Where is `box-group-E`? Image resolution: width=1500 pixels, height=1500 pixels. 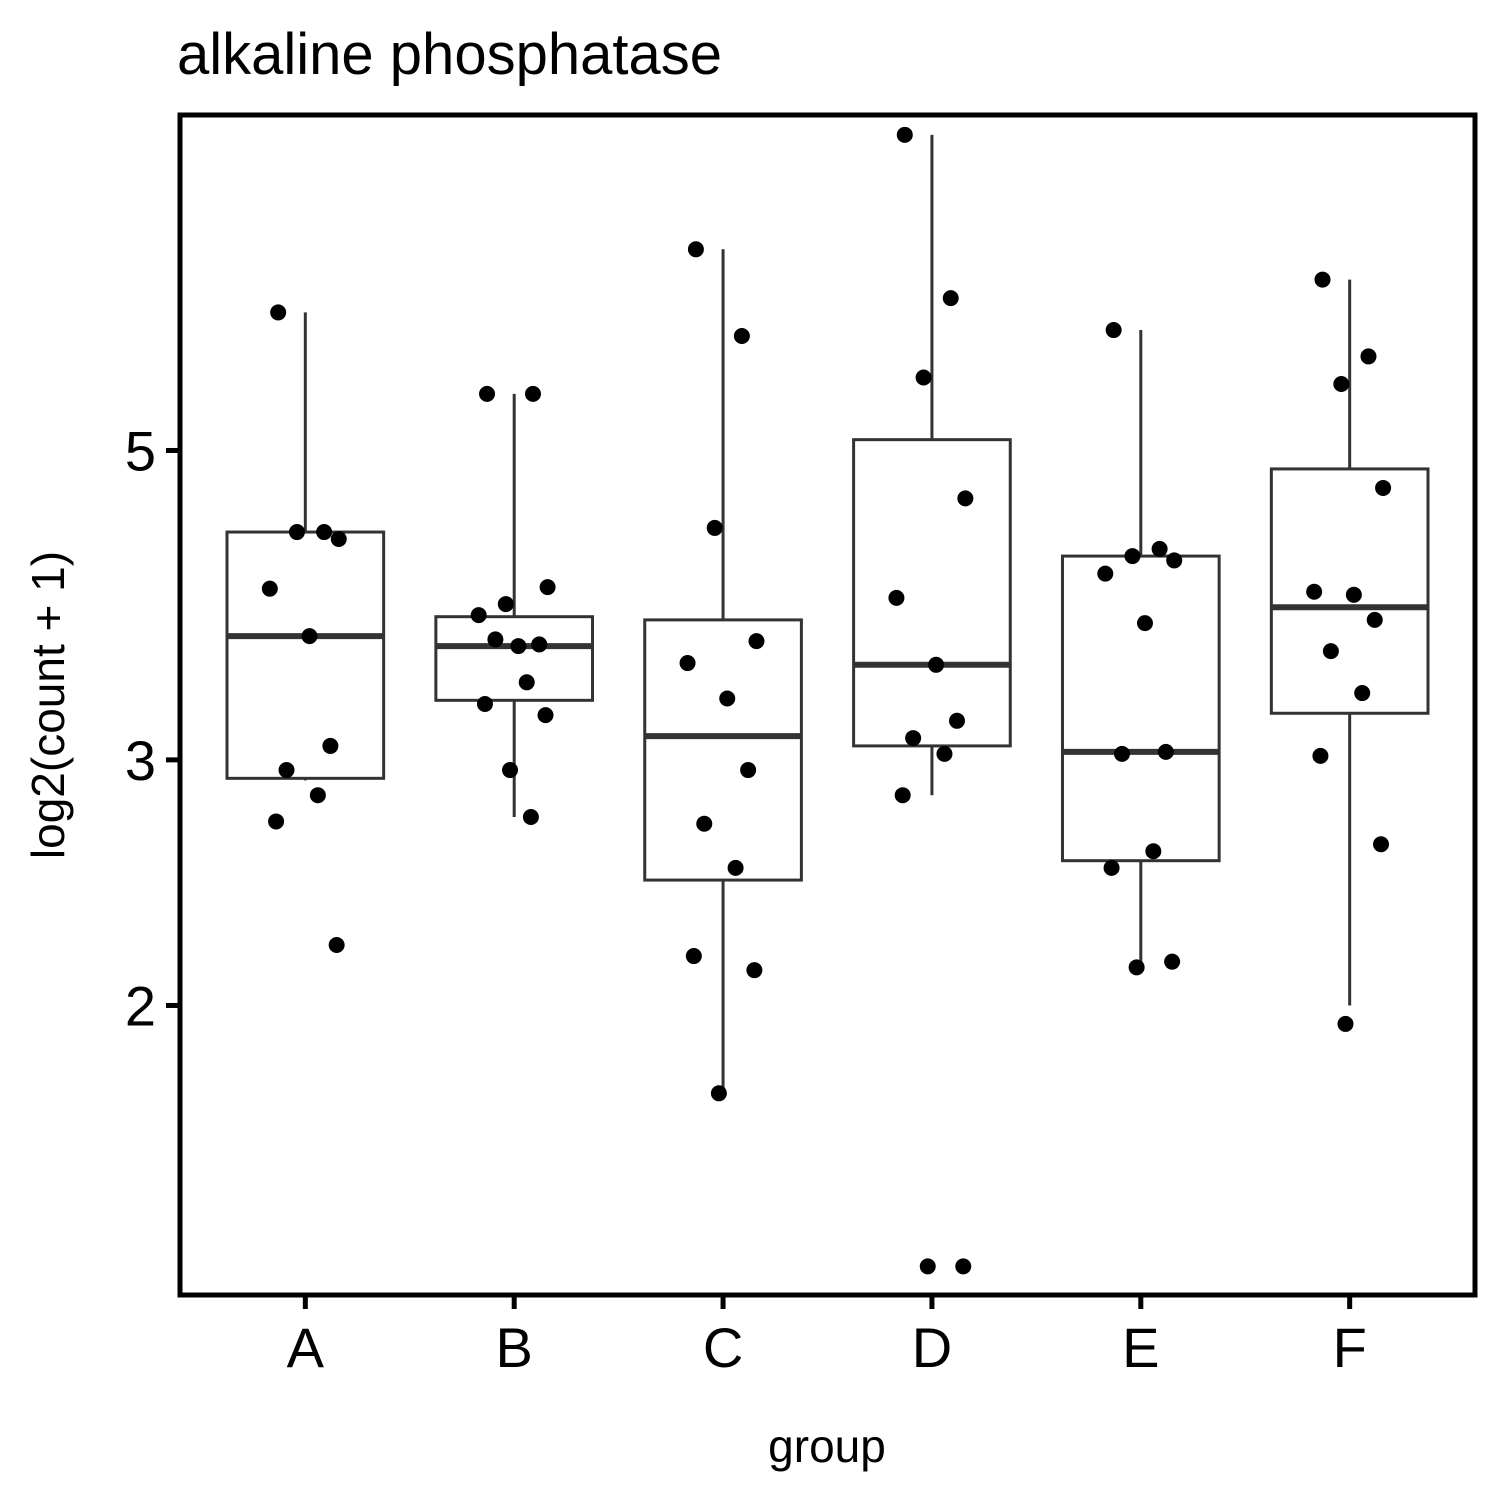
box-group-E is located at coordinates (1140, 649).